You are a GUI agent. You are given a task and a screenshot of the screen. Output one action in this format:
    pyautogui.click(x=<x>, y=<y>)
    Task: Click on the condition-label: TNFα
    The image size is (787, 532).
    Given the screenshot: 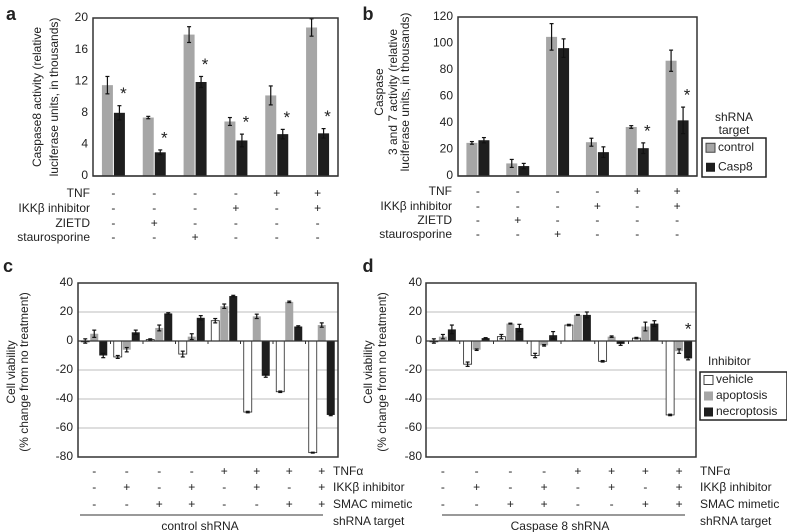 What is the action you would take?
    pyautogui.click(x=715, y=471)
    